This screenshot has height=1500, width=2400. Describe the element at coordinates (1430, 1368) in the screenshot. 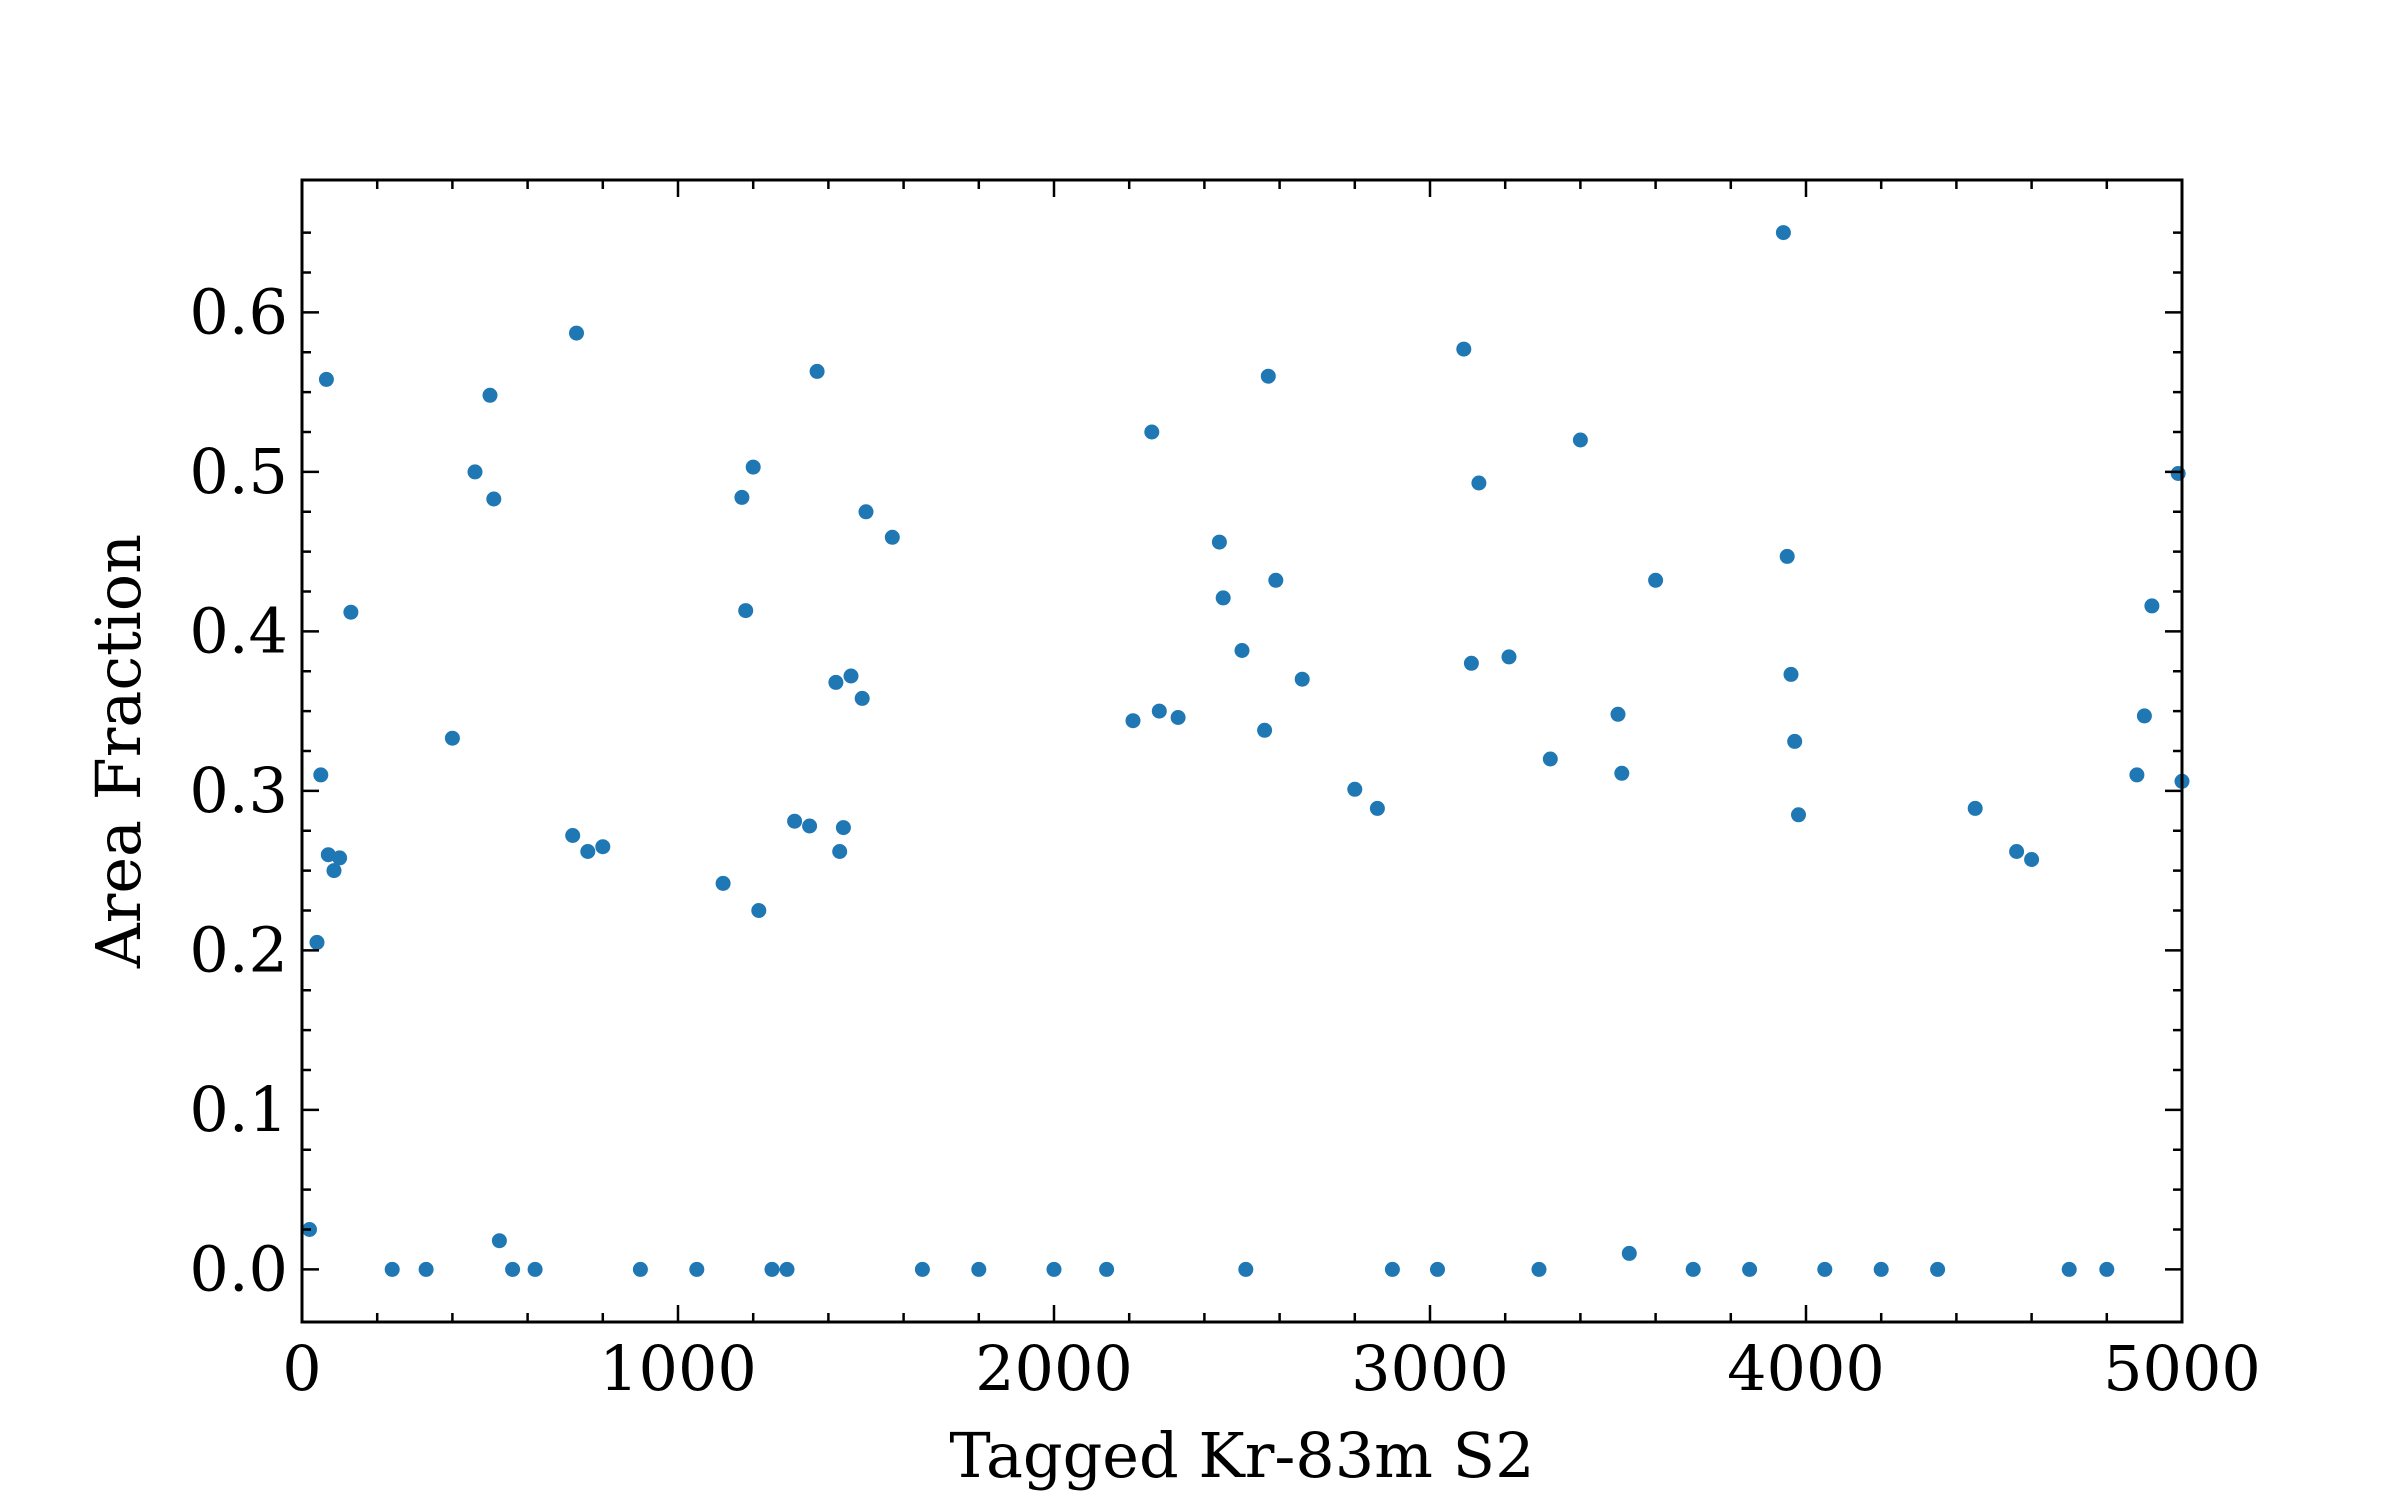

I see `x-tick-label: 3000` at that location.